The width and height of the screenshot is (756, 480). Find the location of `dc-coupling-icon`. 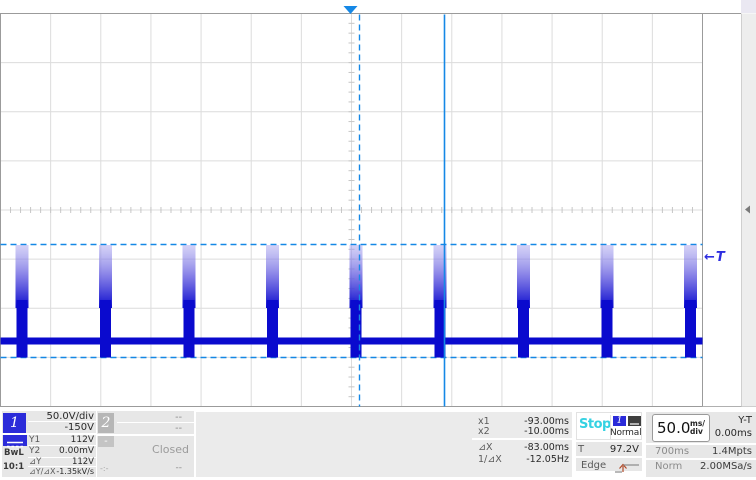

dc-coupling-icon is located at coordinates (15, 441).